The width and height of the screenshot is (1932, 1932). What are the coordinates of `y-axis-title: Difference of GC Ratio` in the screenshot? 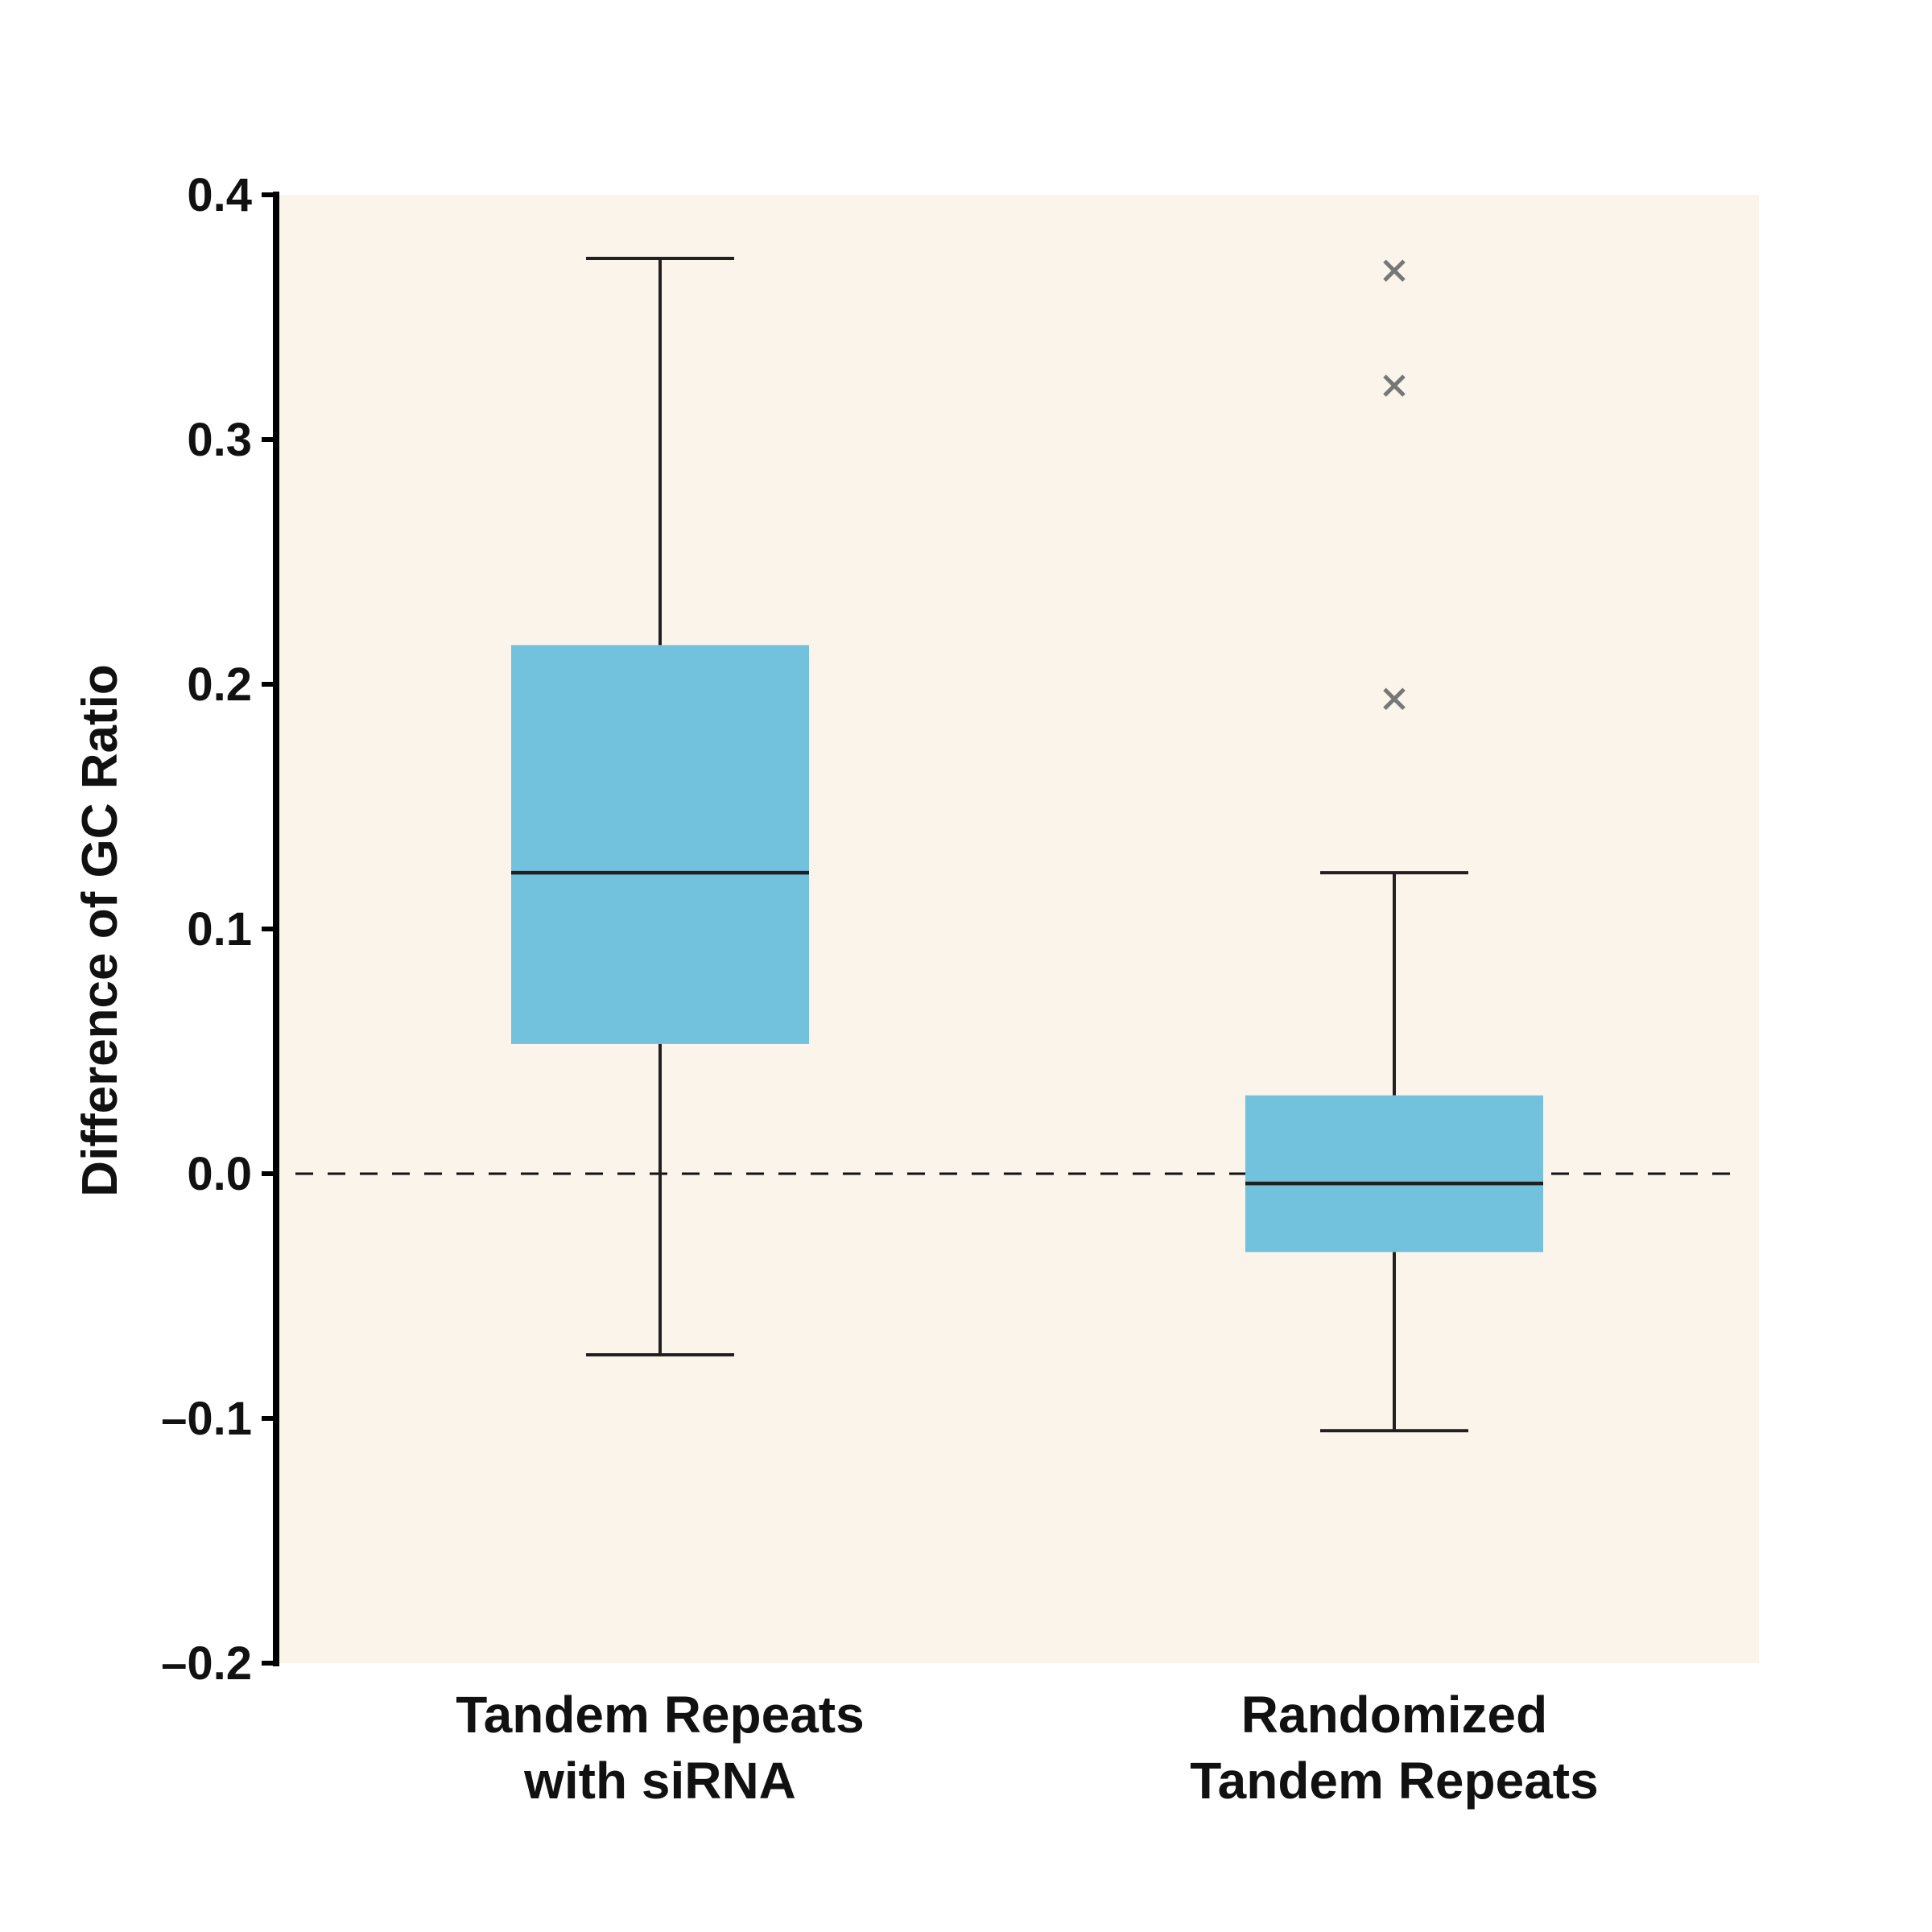 It's located at (100, 930).